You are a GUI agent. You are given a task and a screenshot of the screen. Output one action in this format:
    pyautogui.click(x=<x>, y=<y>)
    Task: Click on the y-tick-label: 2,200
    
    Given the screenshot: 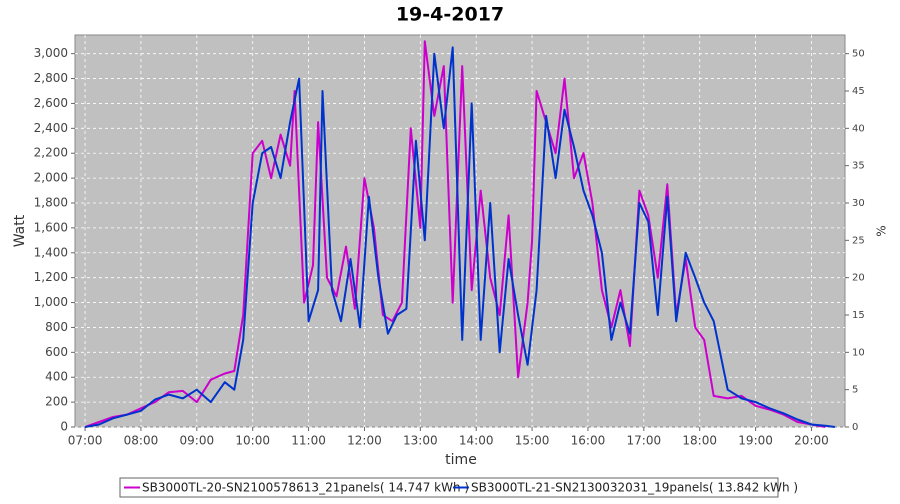 What is the action you would take?
    pyautogui.click(x=51, y=153)
    